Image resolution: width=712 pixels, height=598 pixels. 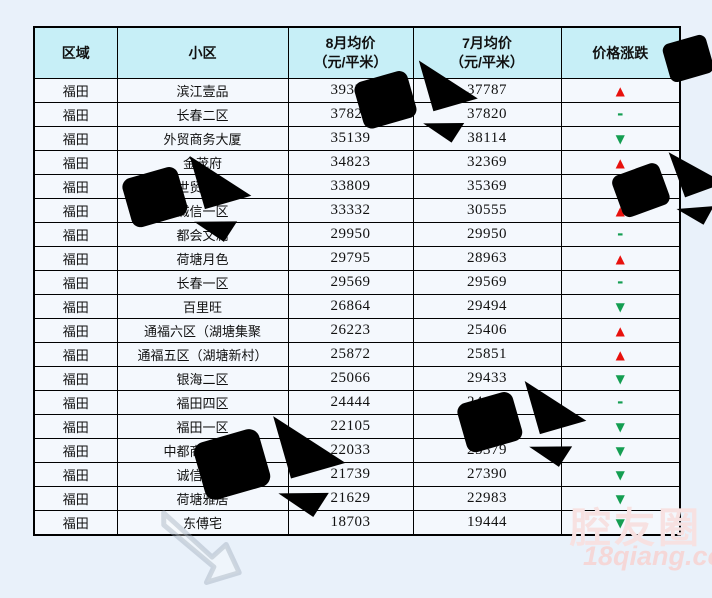 What do you see at coordinates (202, 138) in the screenshot?
I see `community-cell: 外贸商务大厦` at bounding box center [202, 138].